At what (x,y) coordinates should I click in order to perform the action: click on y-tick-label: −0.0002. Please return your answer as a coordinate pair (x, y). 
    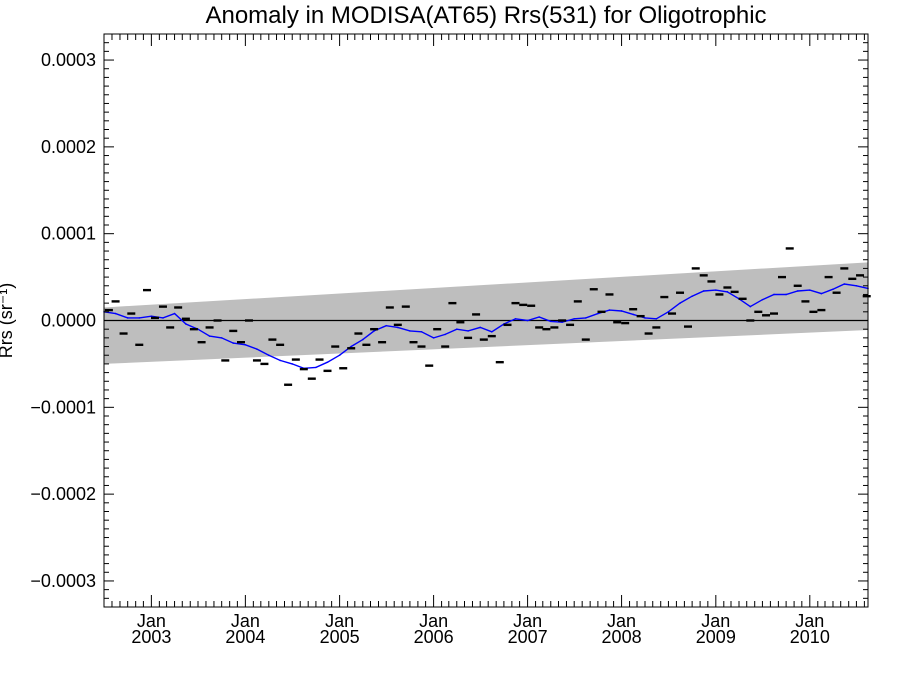
    Looking at the image, I should click on (63, 494).